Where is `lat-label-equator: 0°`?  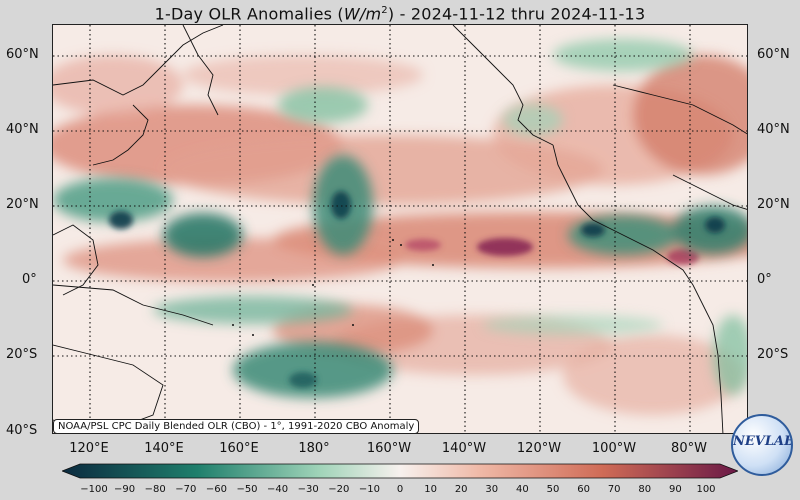
lat-label-equator: 0° is located at coordinates (29, 279).